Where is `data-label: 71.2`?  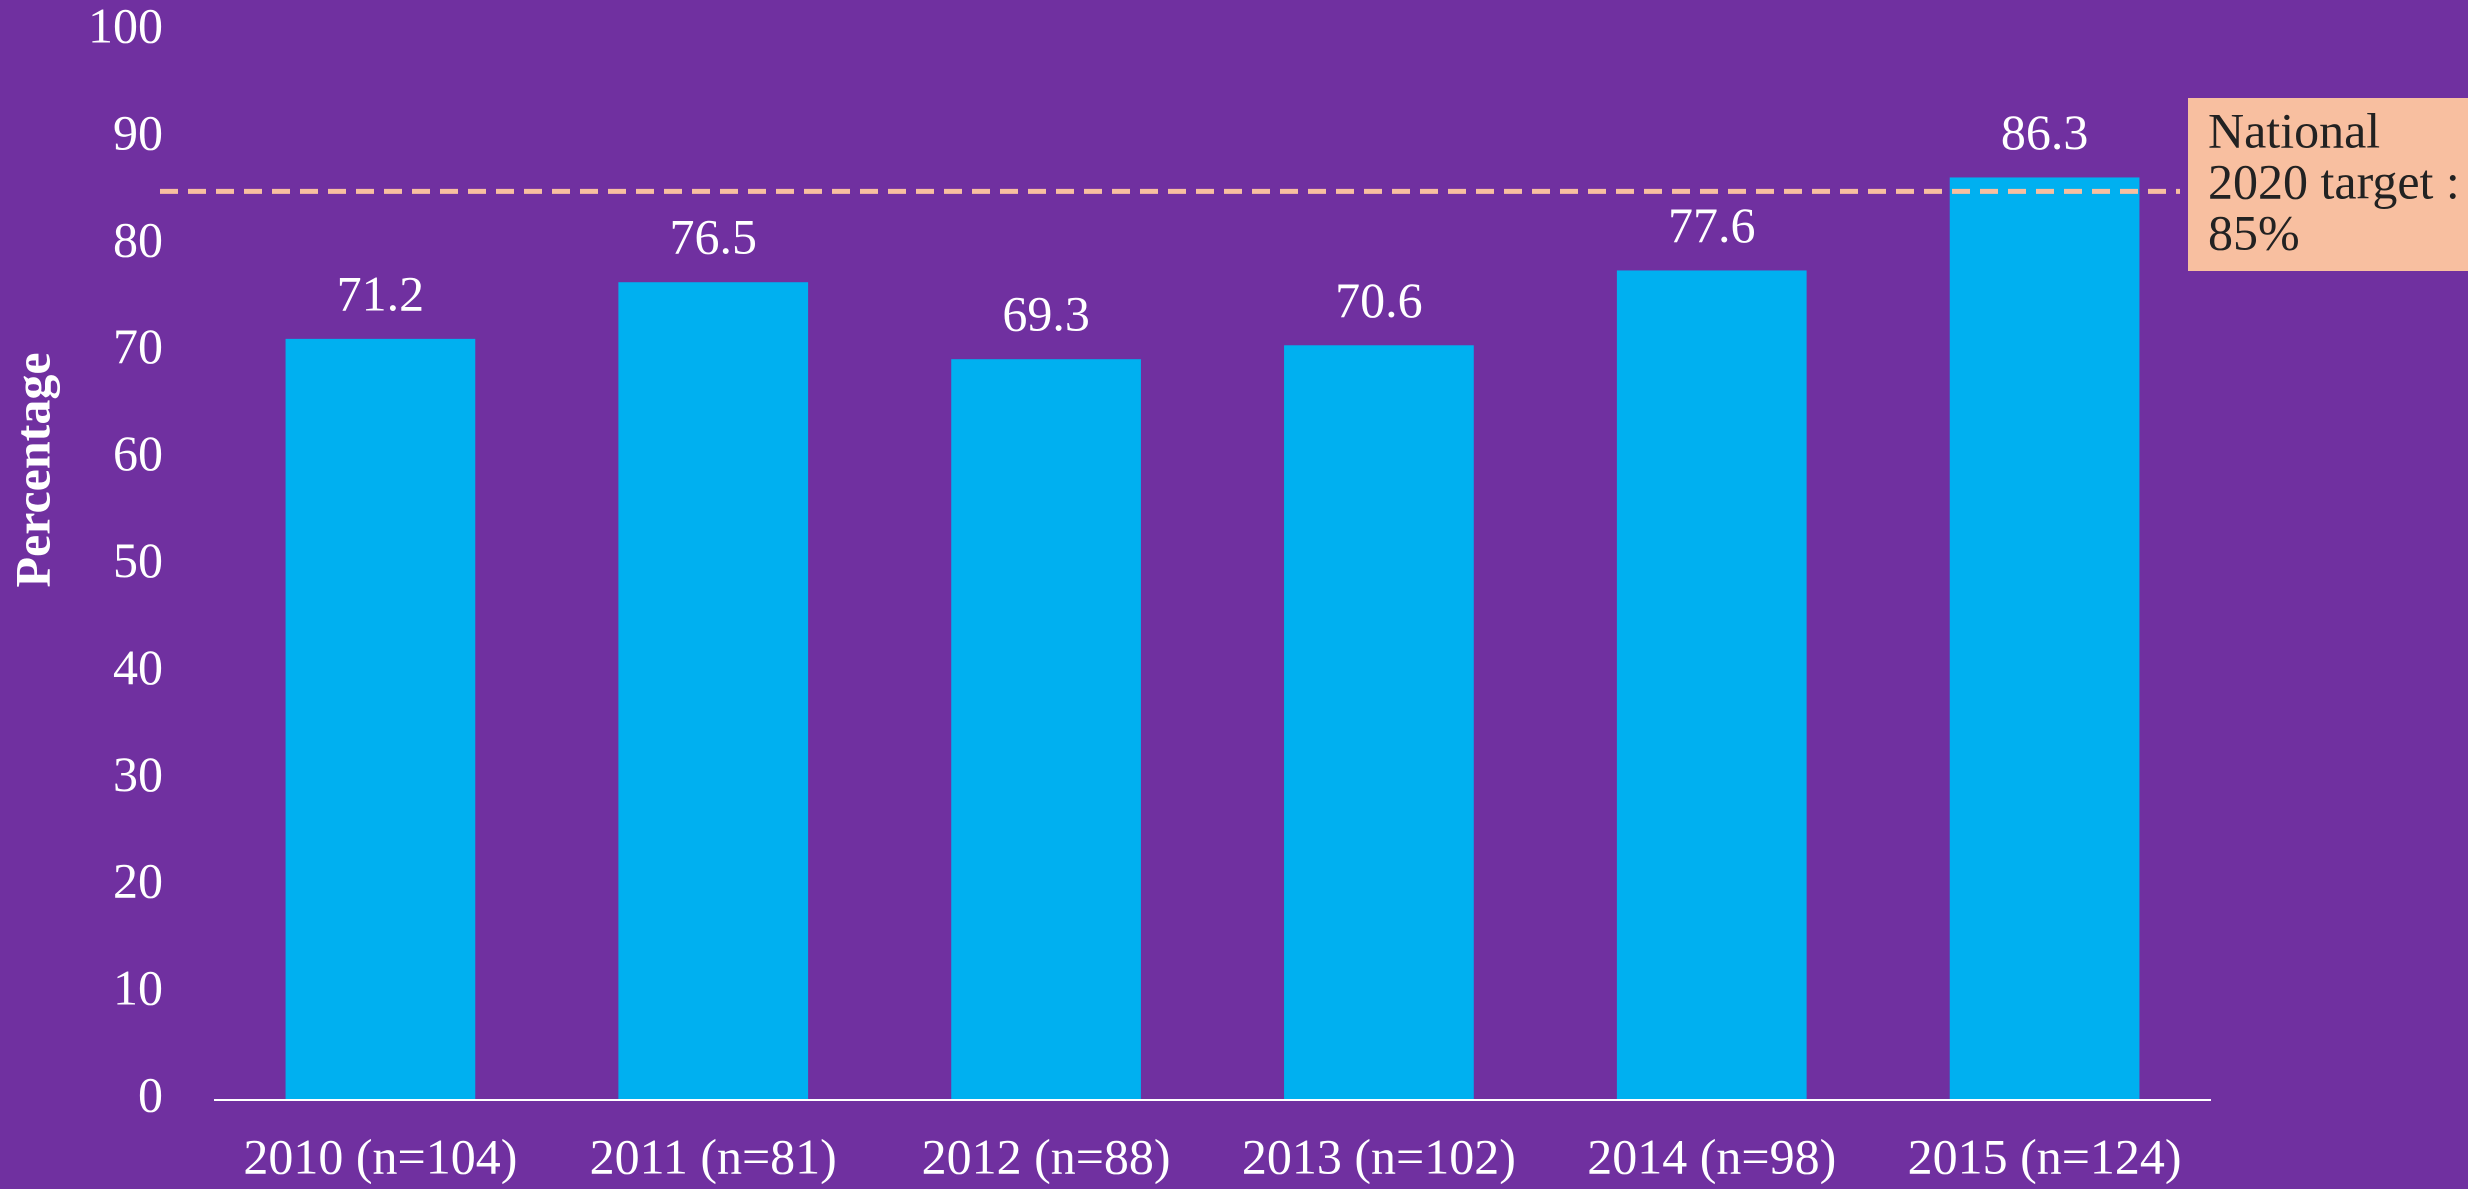 data-label: 71.2 is located at coordinates (381, 293).